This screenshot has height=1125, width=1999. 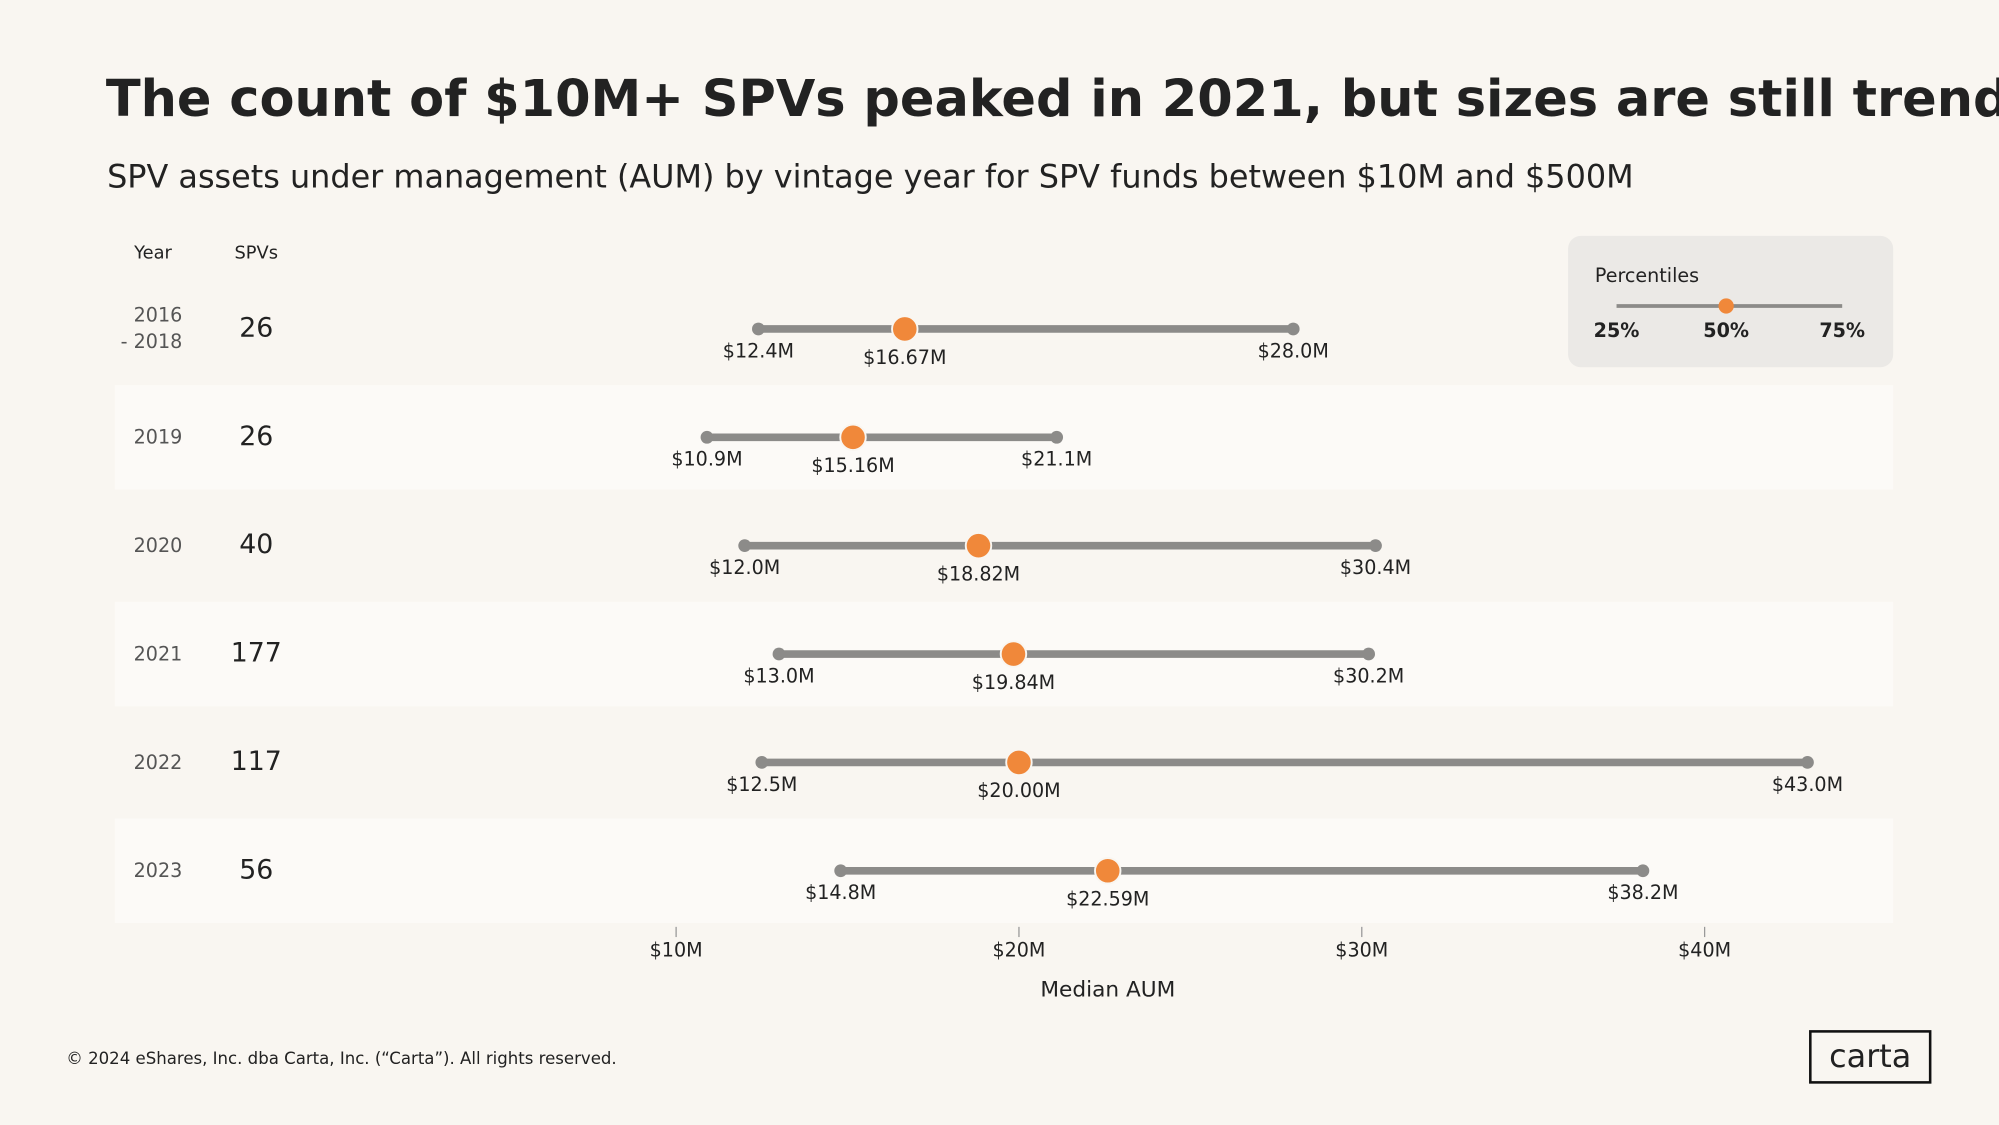 I want to click on value-label: $16.67M, so click(x=904, y=357).